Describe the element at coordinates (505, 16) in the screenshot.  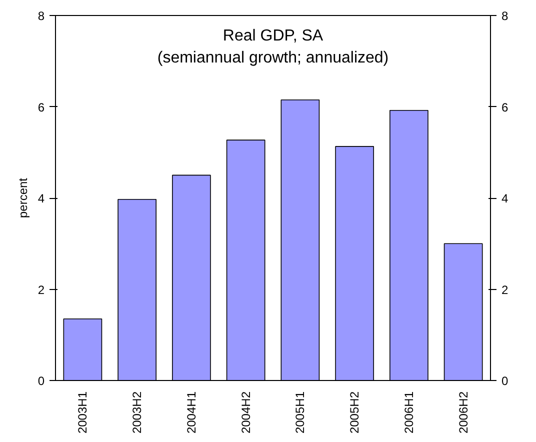
I see `y2-tick-label: 8` at that location.